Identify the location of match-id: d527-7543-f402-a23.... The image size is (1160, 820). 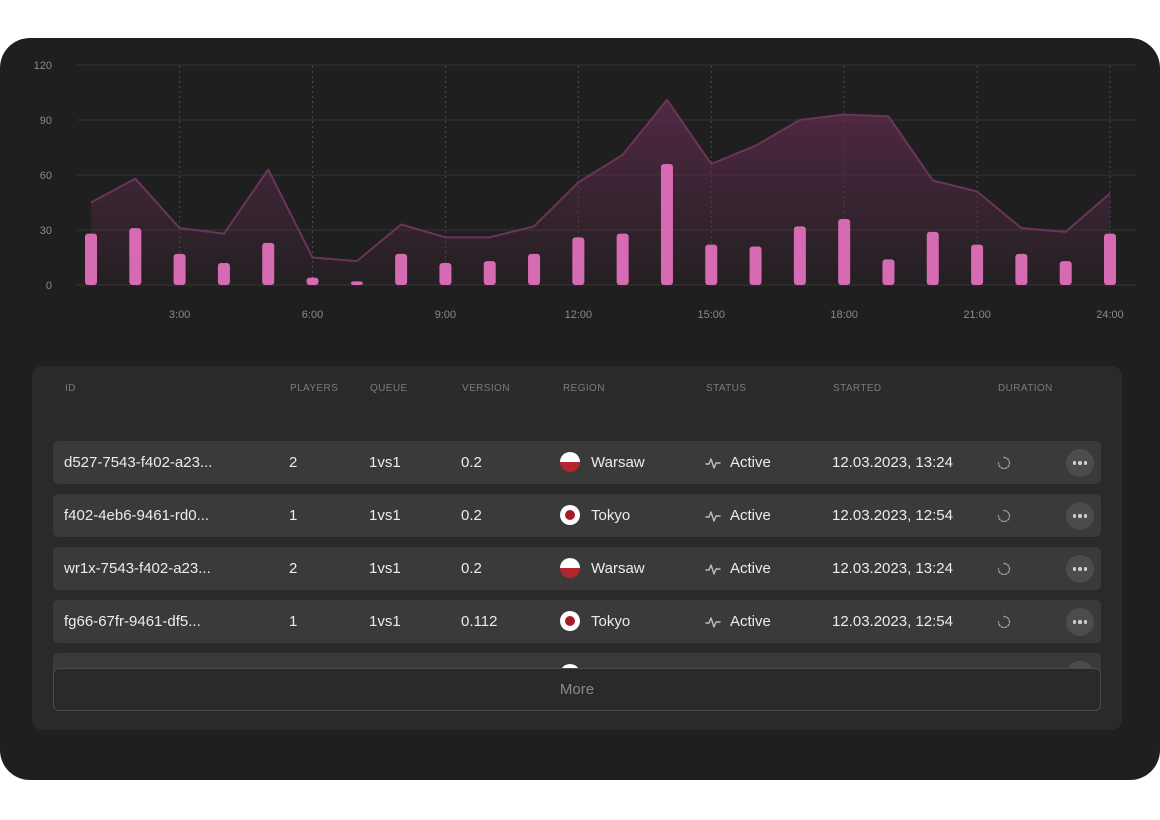
(138, 462).